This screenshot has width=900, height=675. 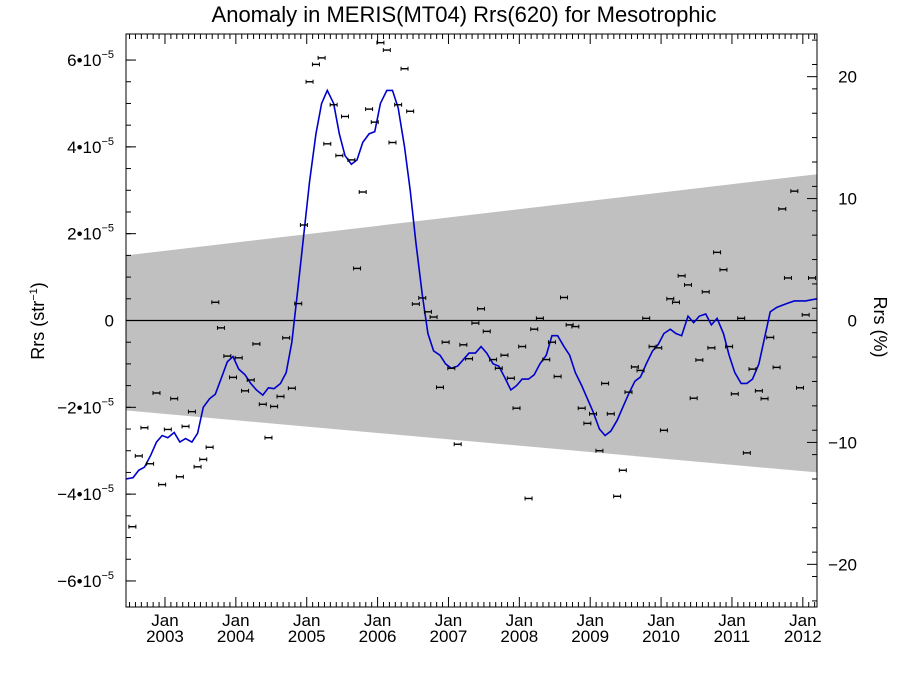 I want to click on x-tick-year-label: 2008, so click(x=519, y=636).